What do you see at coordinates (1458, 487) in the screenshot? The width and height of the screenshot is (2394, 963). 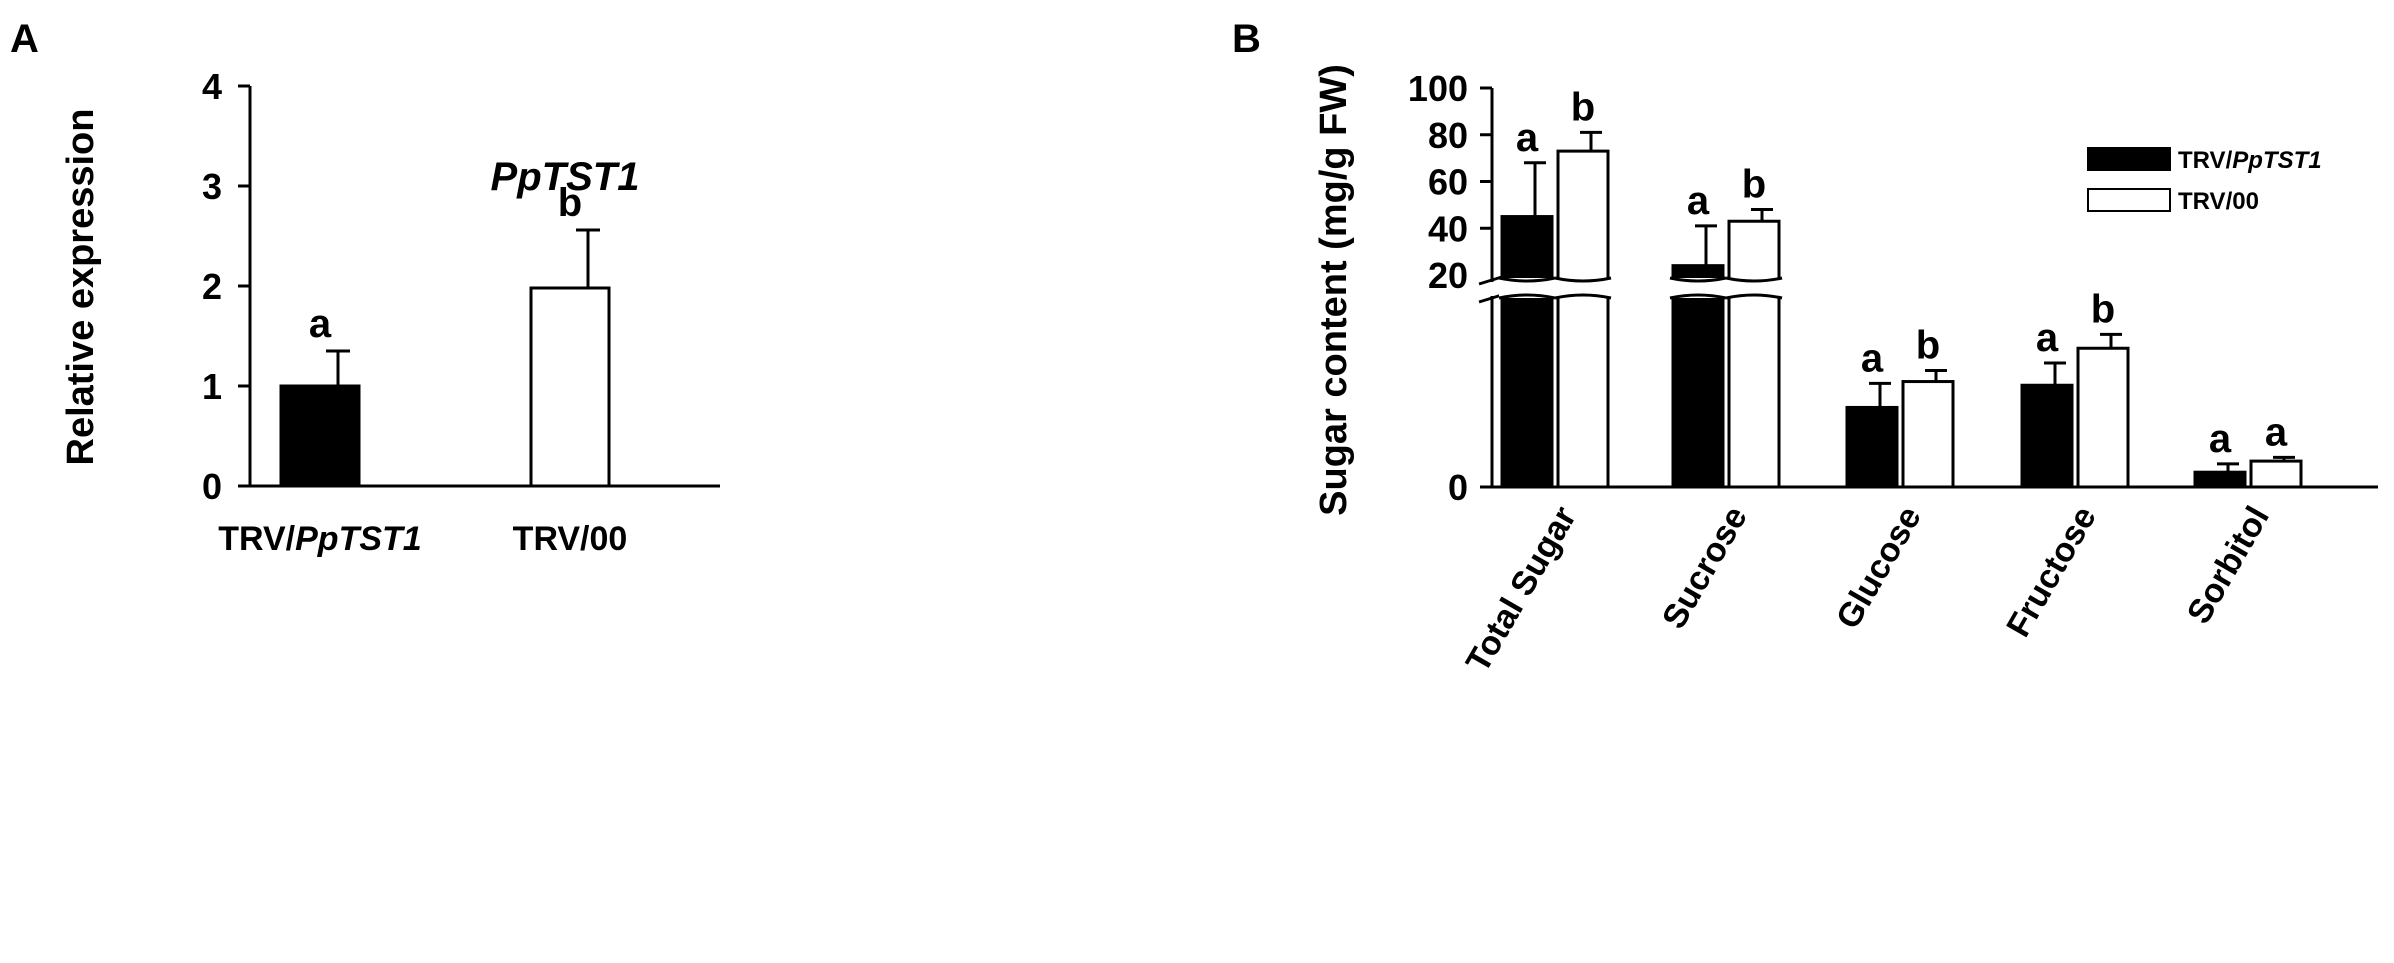 I see `panel-b-y-tick-label: 0` at bounding box center [1458, 487].